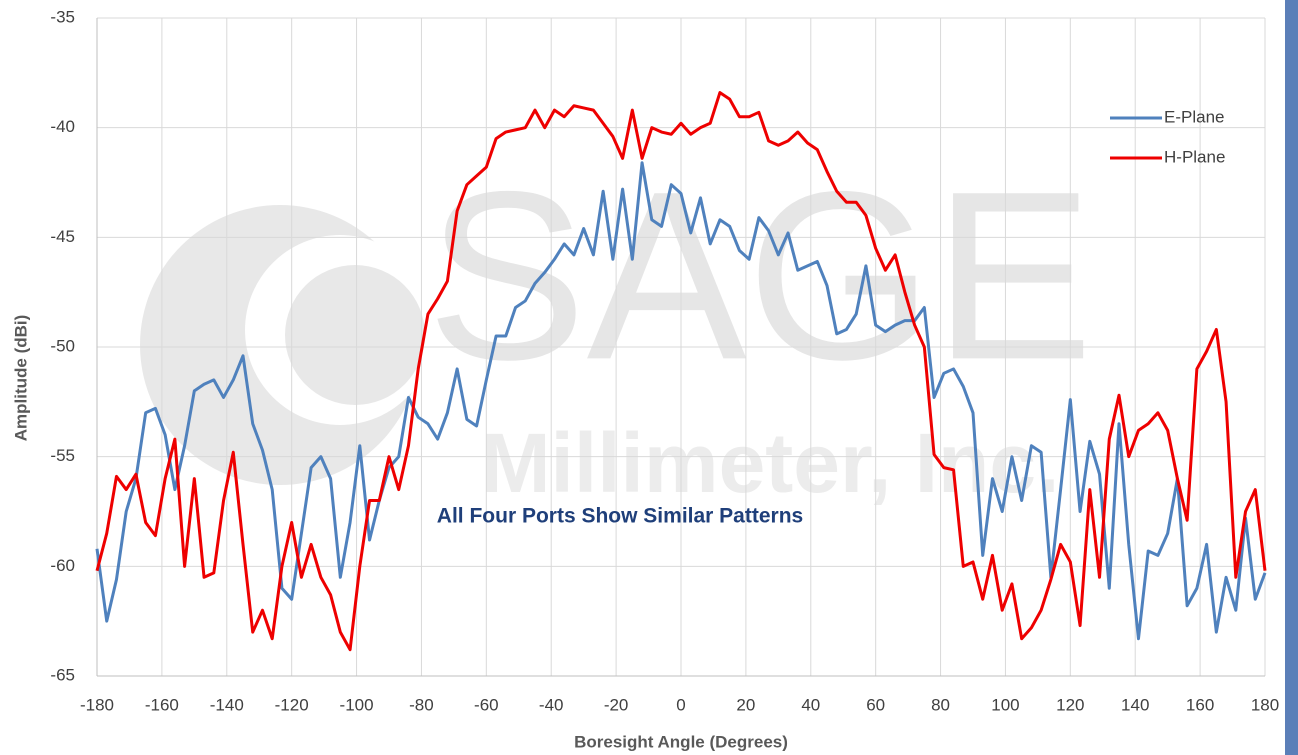 Image resolution: width=1298 pixels, height=755 pixels. Describe the element at coordinates (62, 674) in the screenshot. I see `y-tick-label: -65` at that location.